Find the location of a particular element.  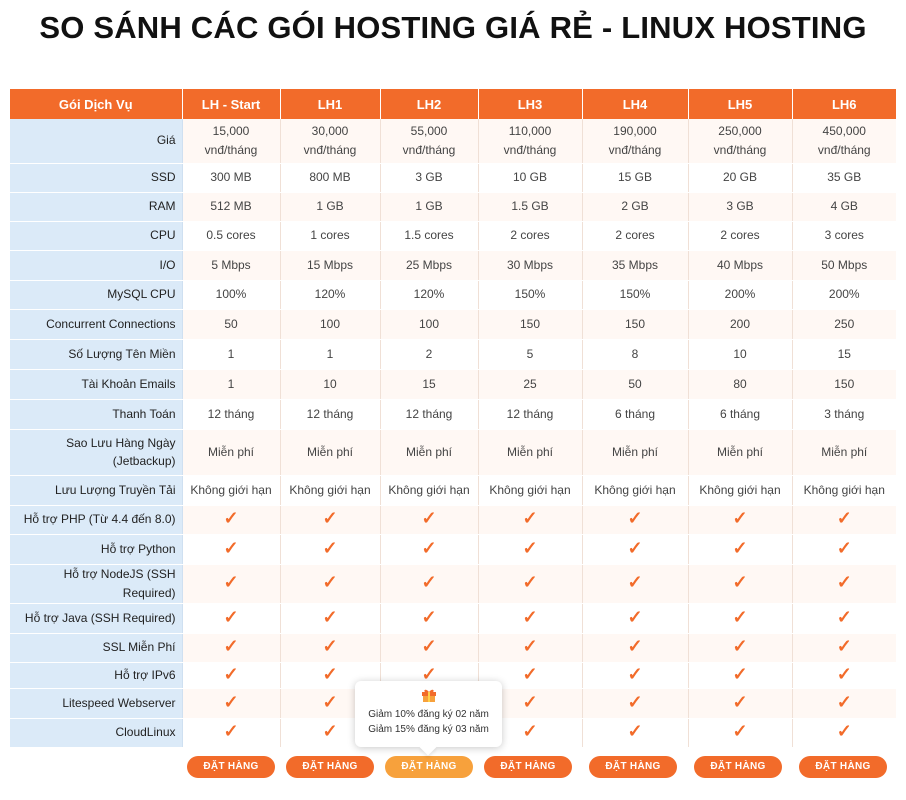

feature-label: Hỗ trợ Java (SSH Required) is located at coordinates (96, 618).